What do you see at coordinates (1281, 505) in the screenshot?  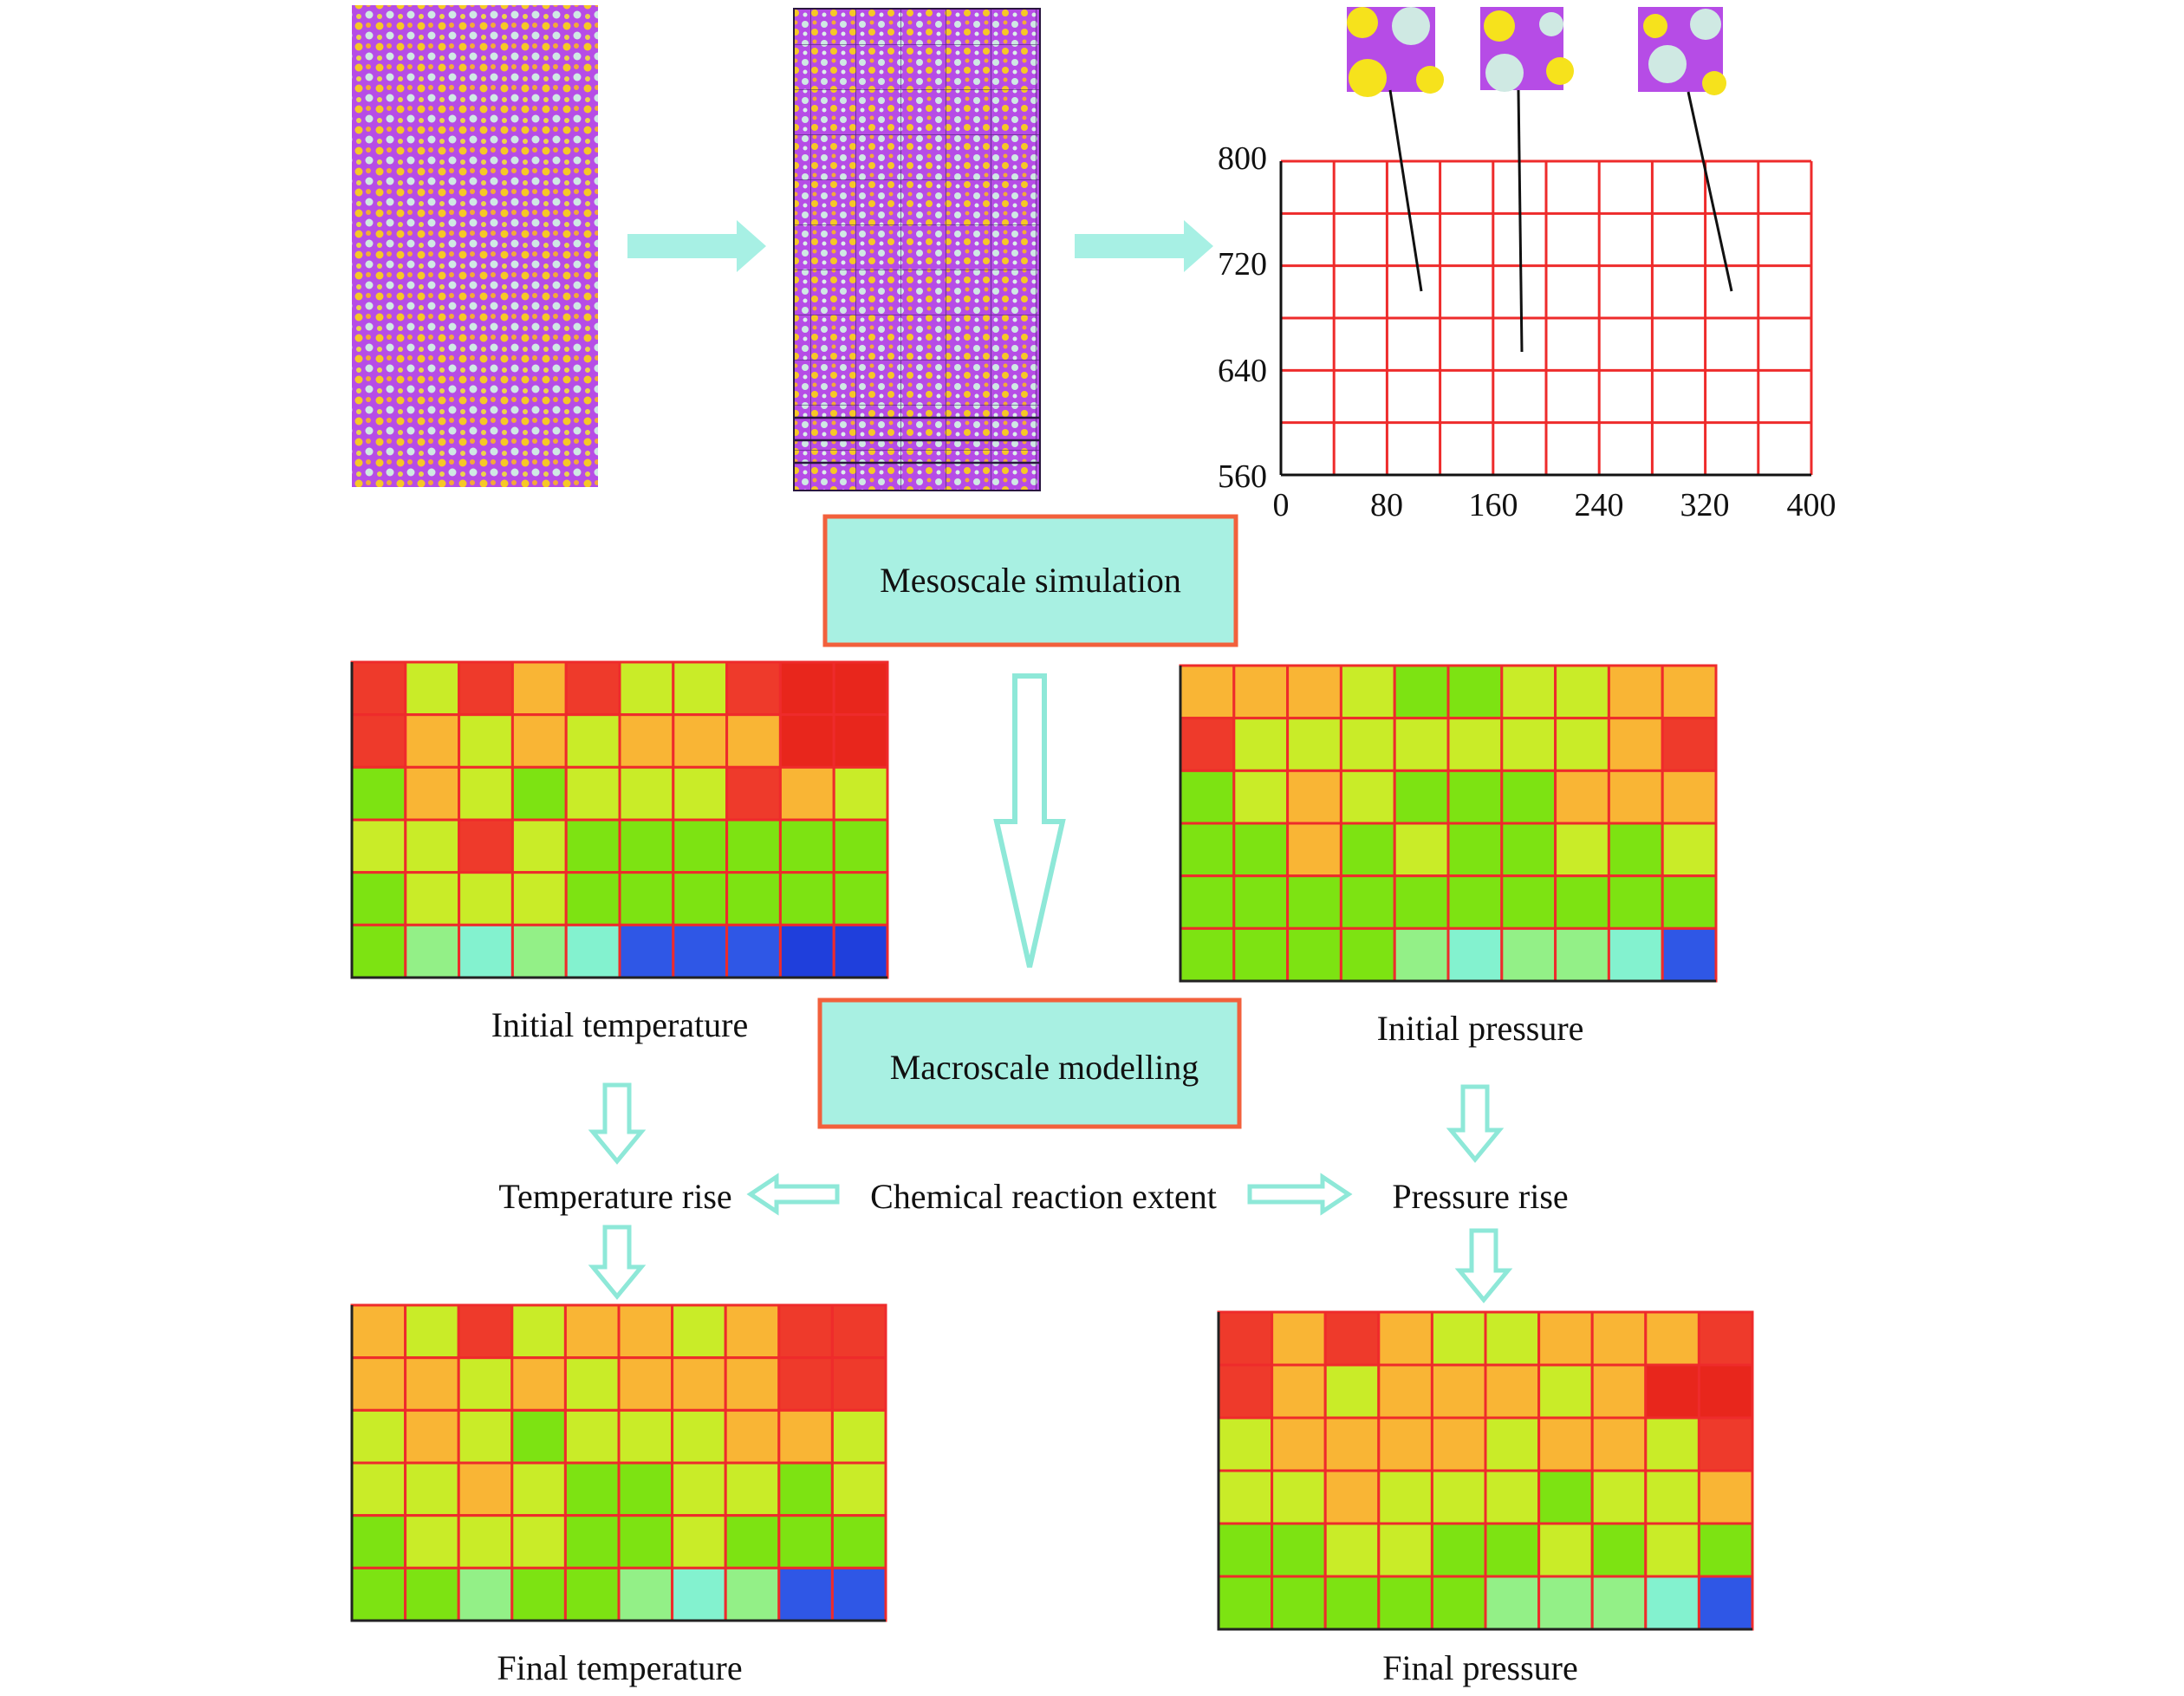 I see `x-tick-label: 0` at bounding box center [1281, 505].